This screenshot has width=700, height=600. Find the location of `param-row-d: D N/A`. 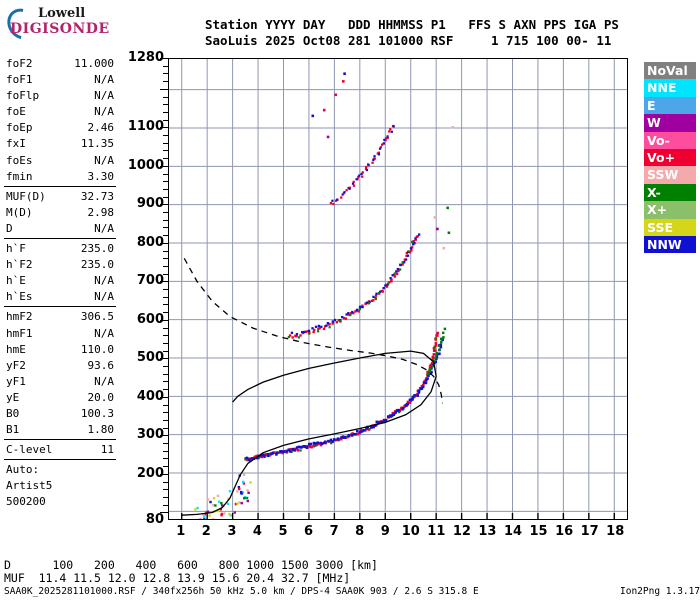

param-row-d: D N/A is located at coordinates (60, 229).